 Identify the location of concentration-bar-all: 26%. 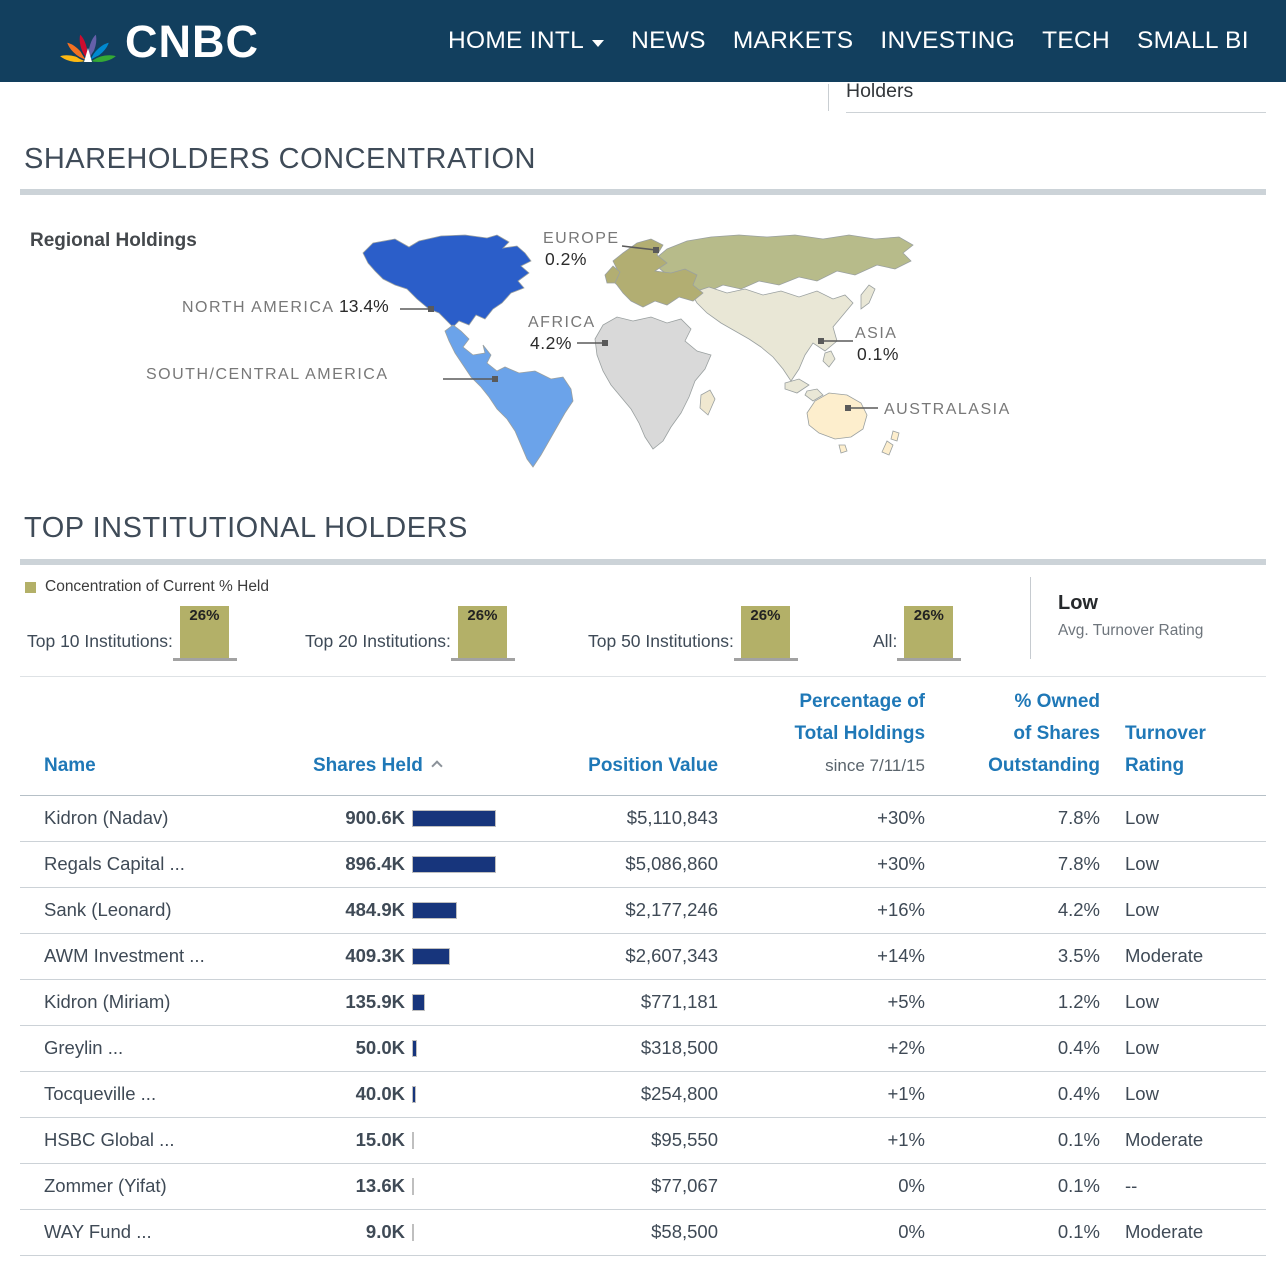
(929, 632).